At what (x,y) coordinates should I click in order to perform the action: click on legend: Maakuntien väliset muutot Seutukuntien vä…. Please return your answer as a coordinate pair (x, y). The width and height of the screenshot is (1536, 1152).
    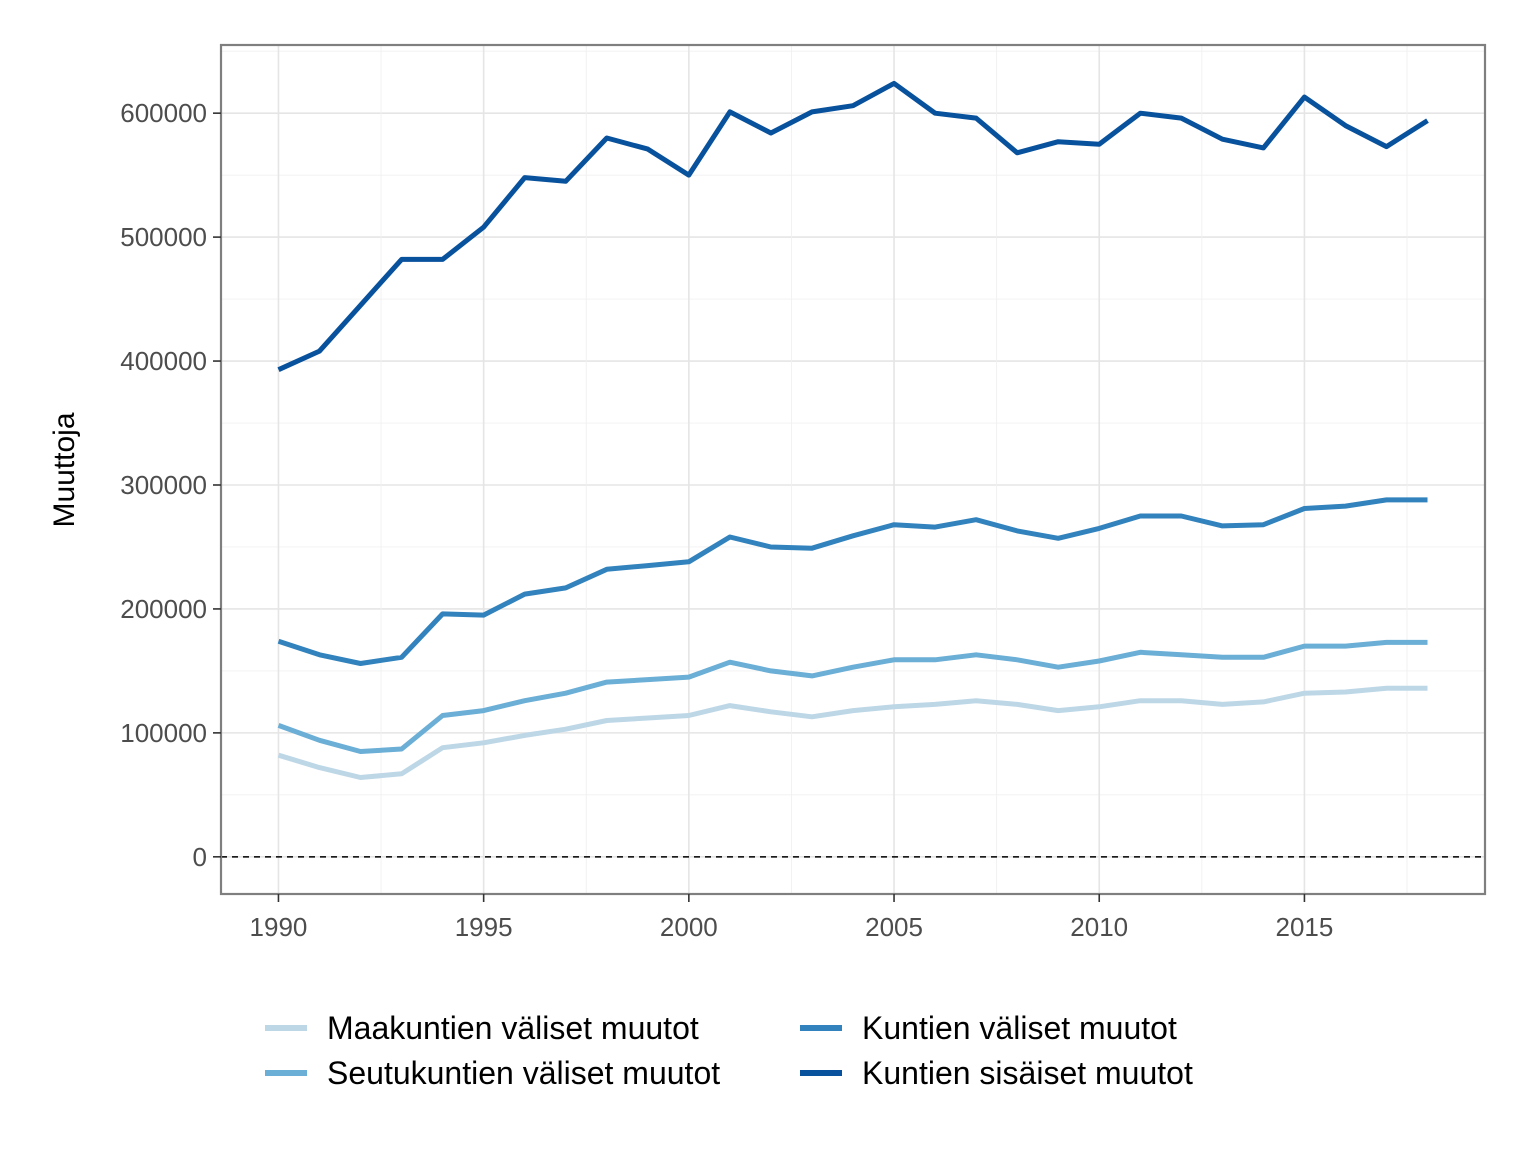
    Looking at the image, I should click on (729, 1050).